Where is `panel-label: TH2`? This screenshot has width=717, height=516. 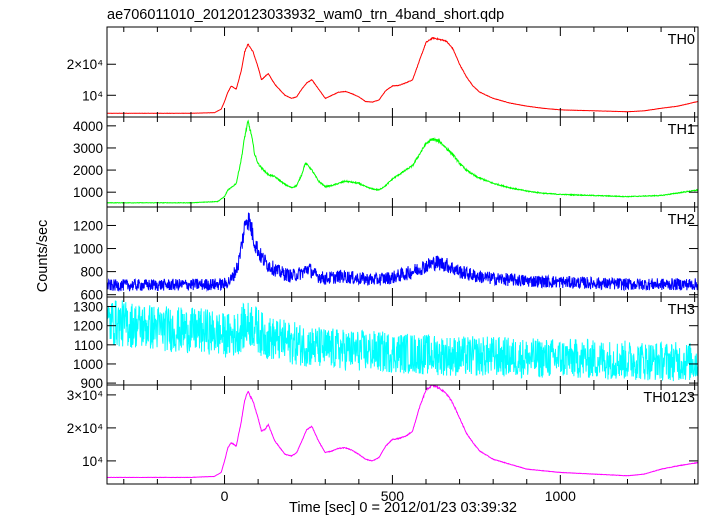 panel-label: TH2 is located at coordinates (681, 220).